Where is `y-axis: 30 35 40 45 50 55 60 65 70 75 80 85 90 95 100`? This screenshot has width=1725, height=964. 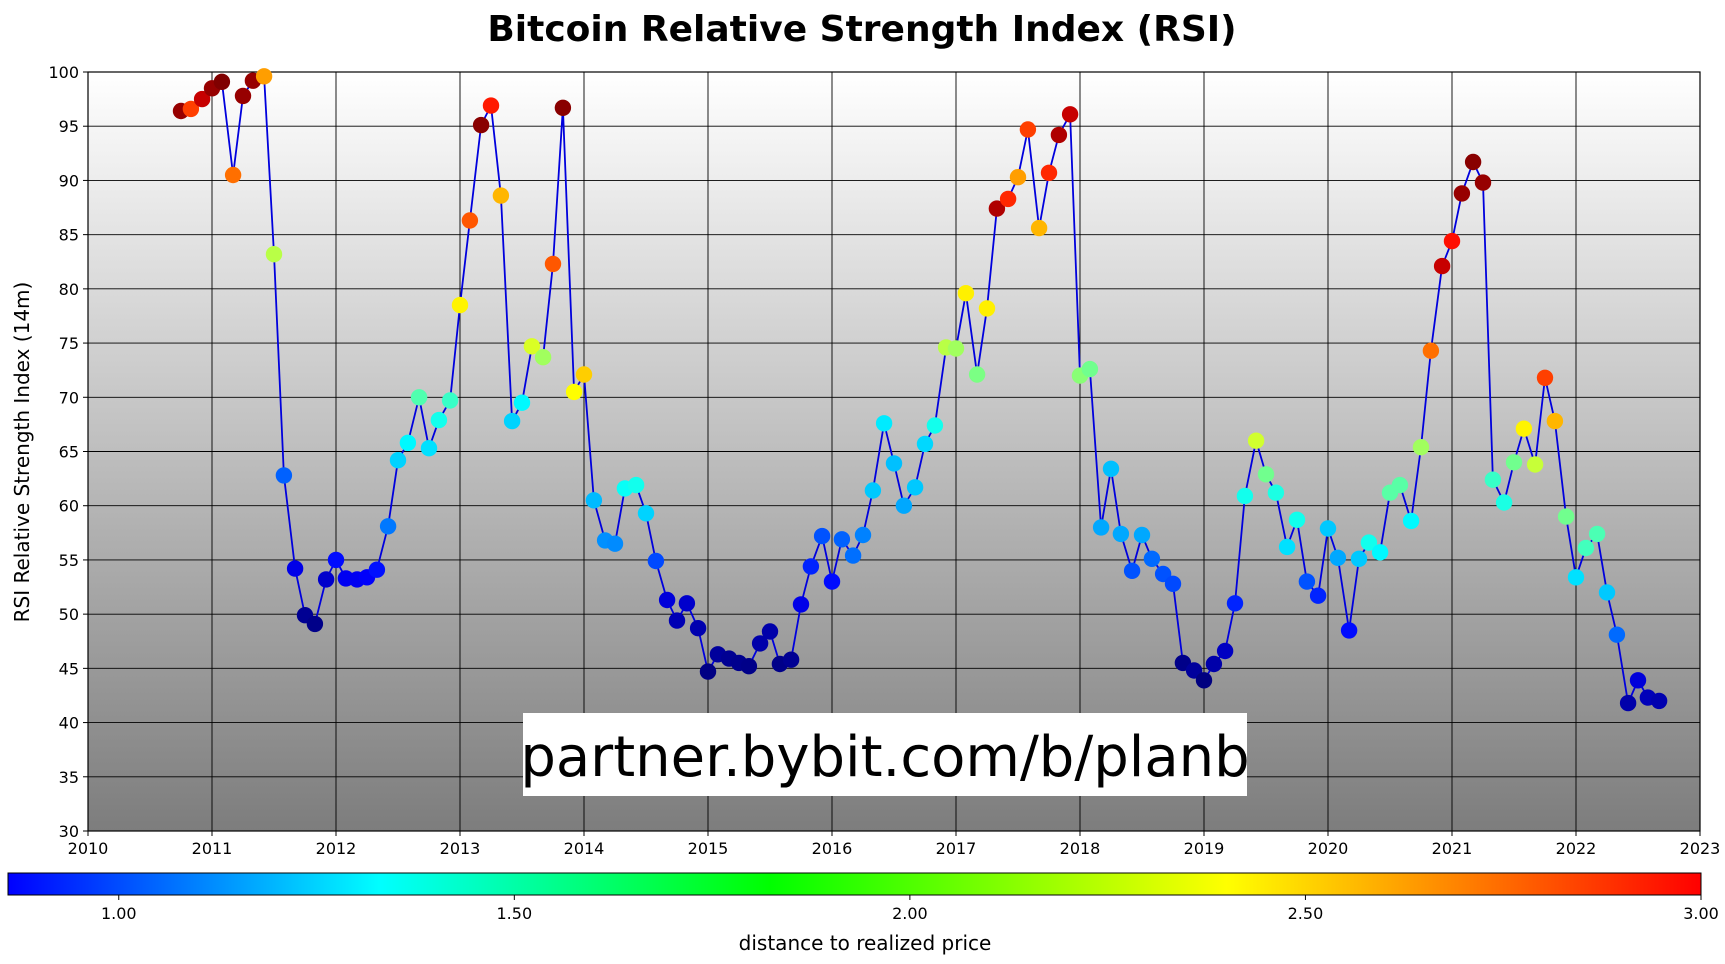 y-axis: 30 35 40 45 50 55 60 65 70 75 80 85 90 95 100 is located at coordinates (68, 452).